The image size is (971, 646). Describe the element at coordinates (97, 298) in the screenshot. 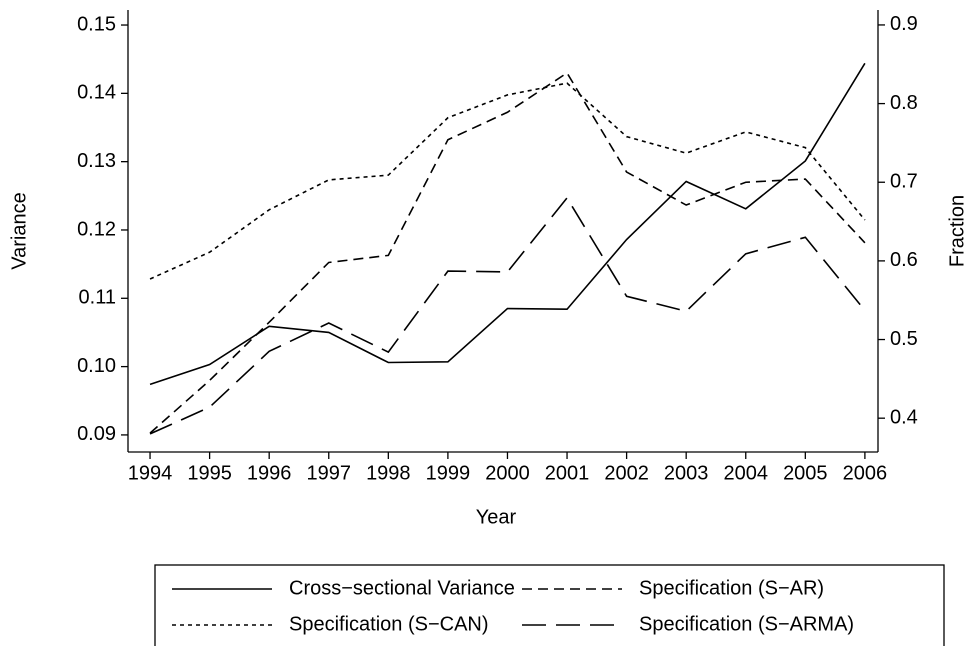

I see `y-tick-label: 0.11` at that location.